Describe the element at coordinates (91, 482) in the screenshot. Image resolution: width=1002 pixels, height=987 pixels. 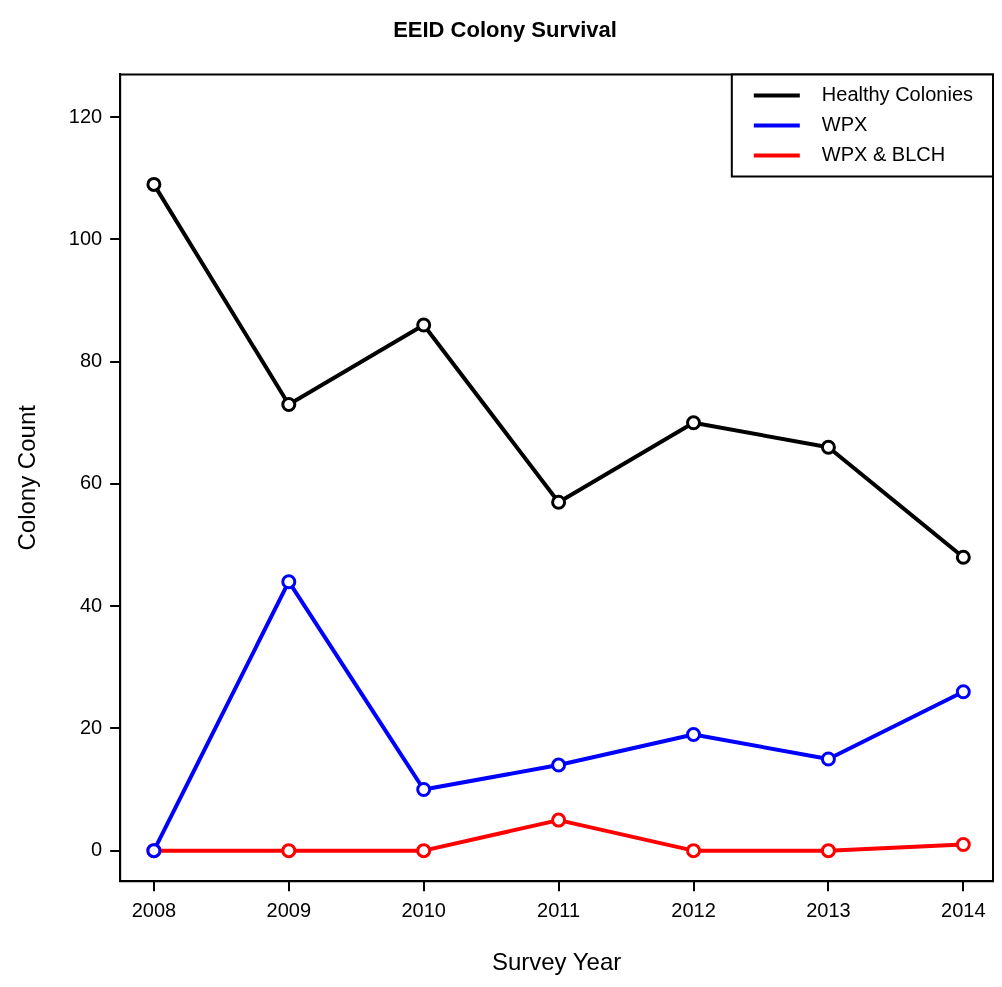
I see `y-tick-label: 60` at that location.